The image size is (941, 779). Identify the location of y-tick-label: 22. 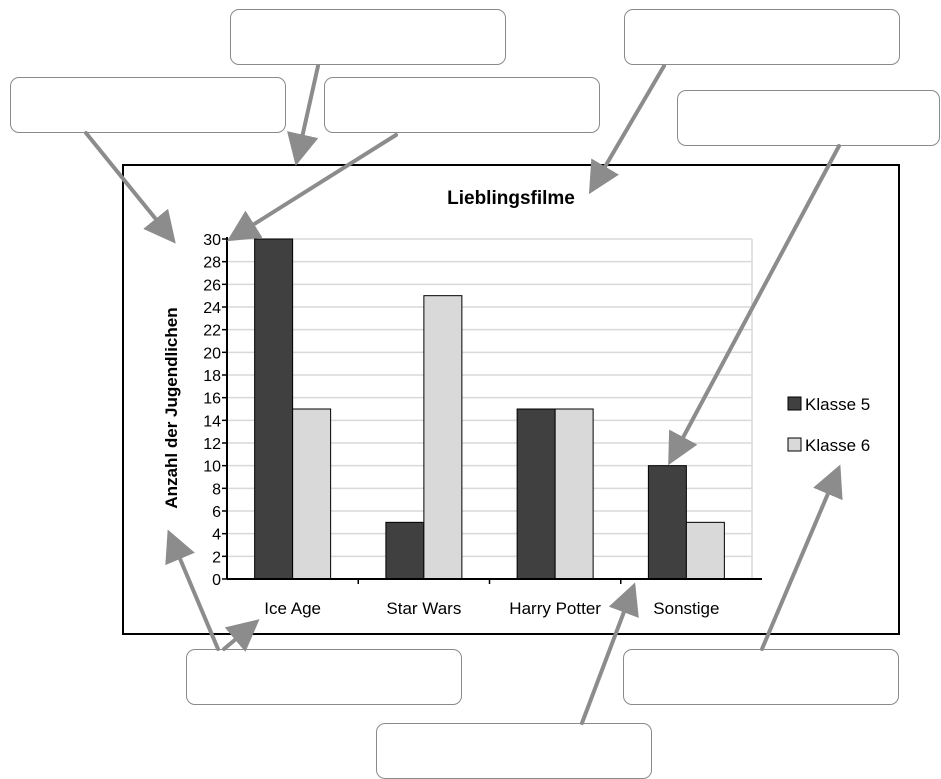
(212, 331).